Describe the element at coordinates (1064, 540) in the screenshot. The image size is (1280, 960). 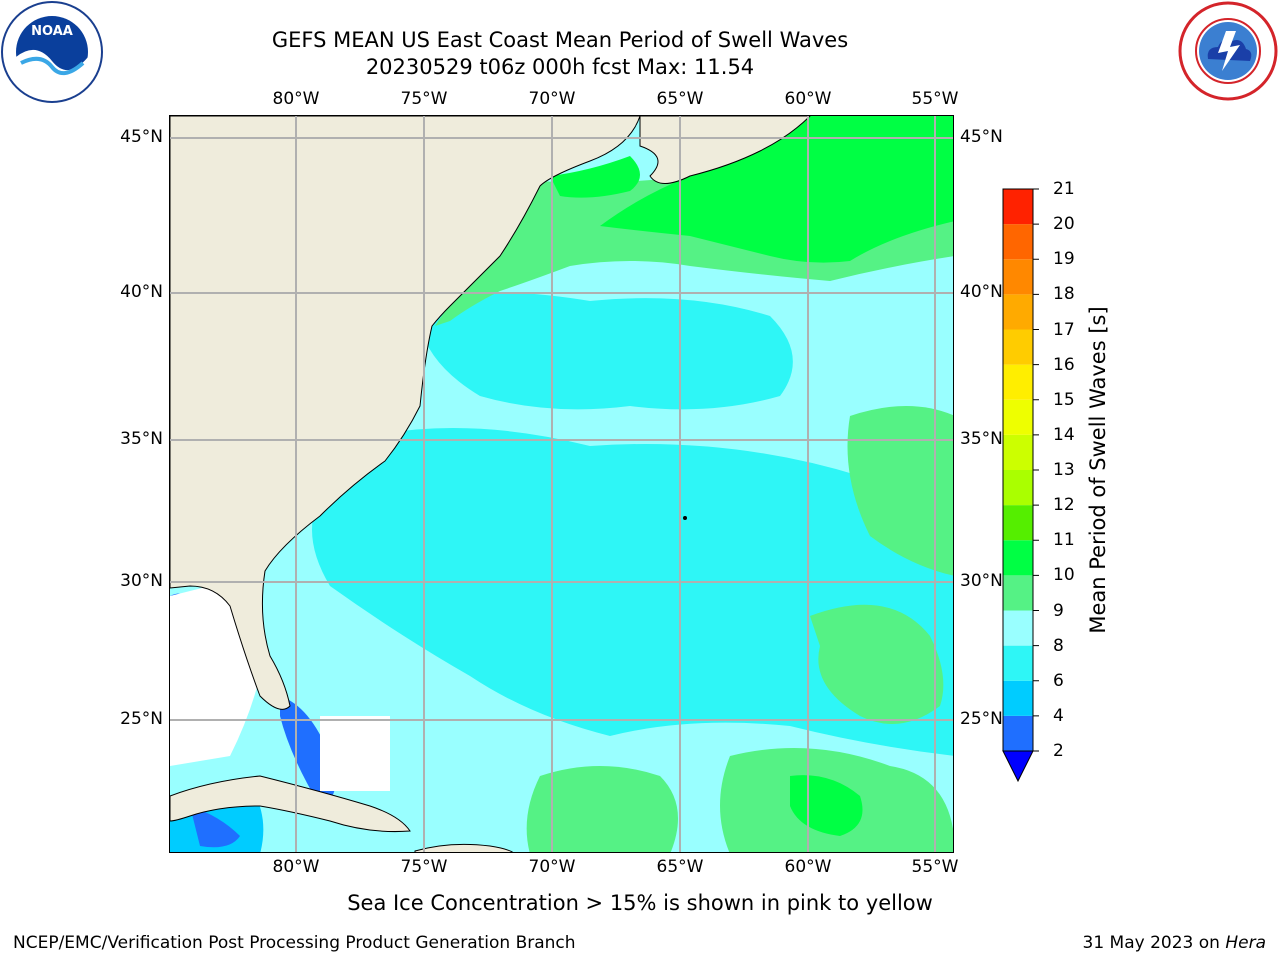
I see `colorbar-tick-label: 11` at that location.